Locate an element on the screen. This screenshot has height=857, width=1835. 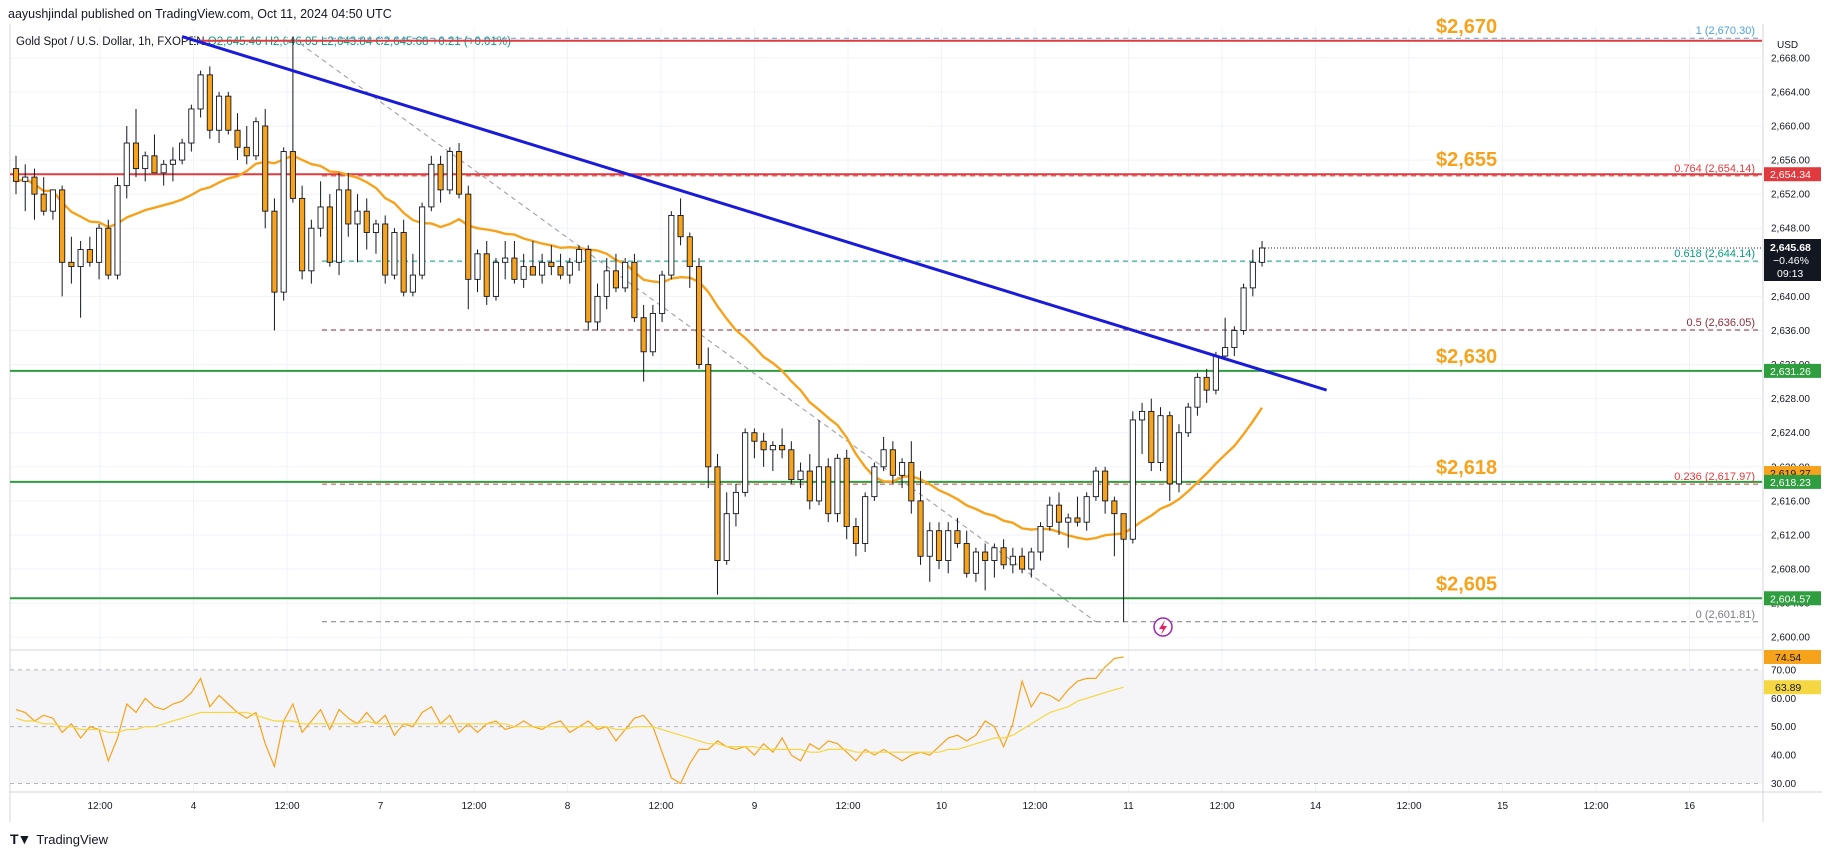
rsi-ma-tag-bg is located at coordinates (1792, 687).